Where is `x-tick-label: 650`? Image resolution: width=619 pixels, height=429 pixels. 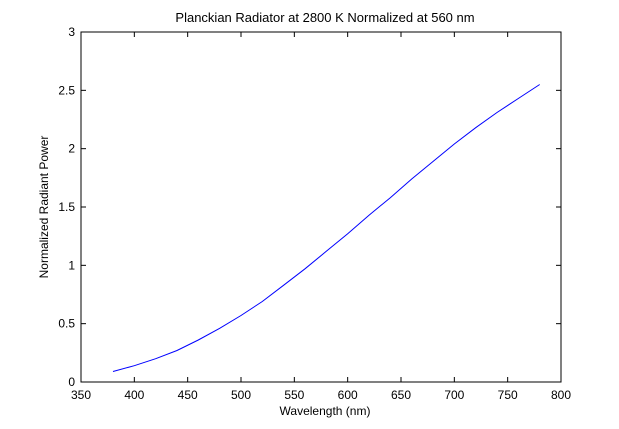 x-tick-label: 650 is located at coordinates (401, 395).